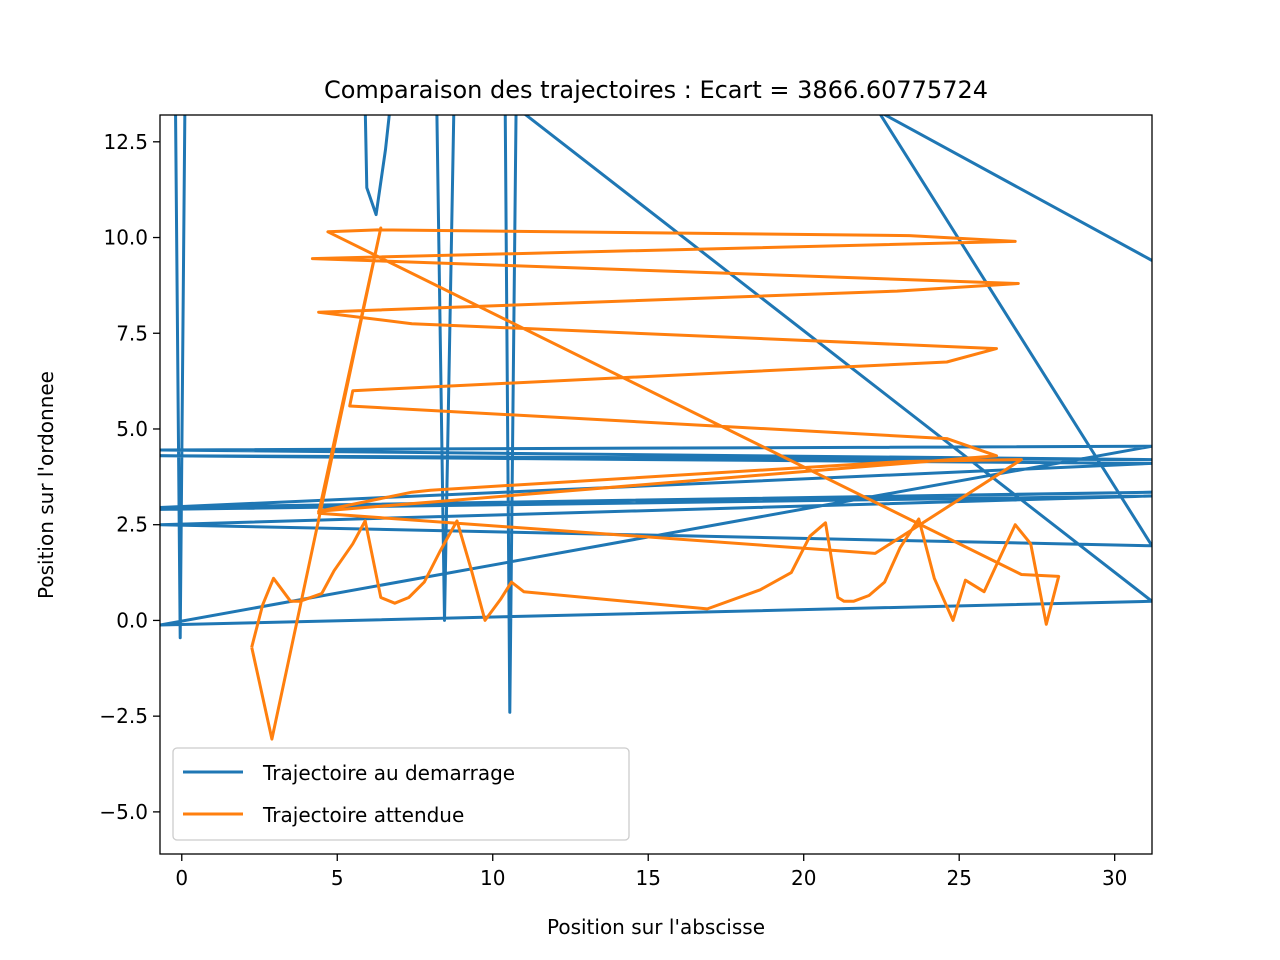  Describe the element at coordinates (337, 878) in the screenshot. I see `x-tick-label: 5` at that location.